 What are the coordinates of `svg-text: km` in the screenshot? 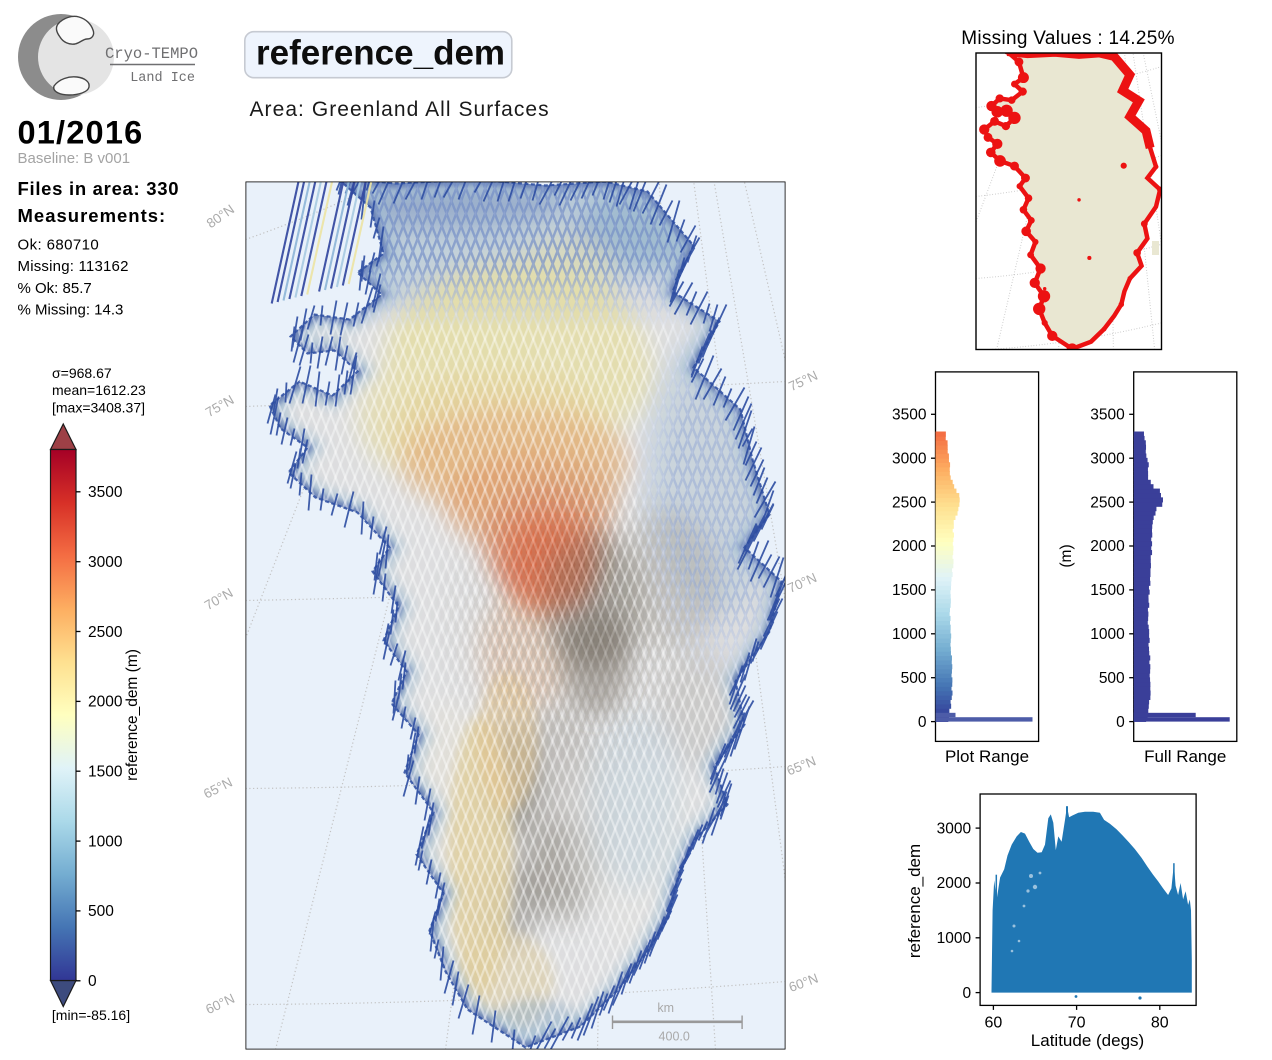 It's located at (665, 1008).